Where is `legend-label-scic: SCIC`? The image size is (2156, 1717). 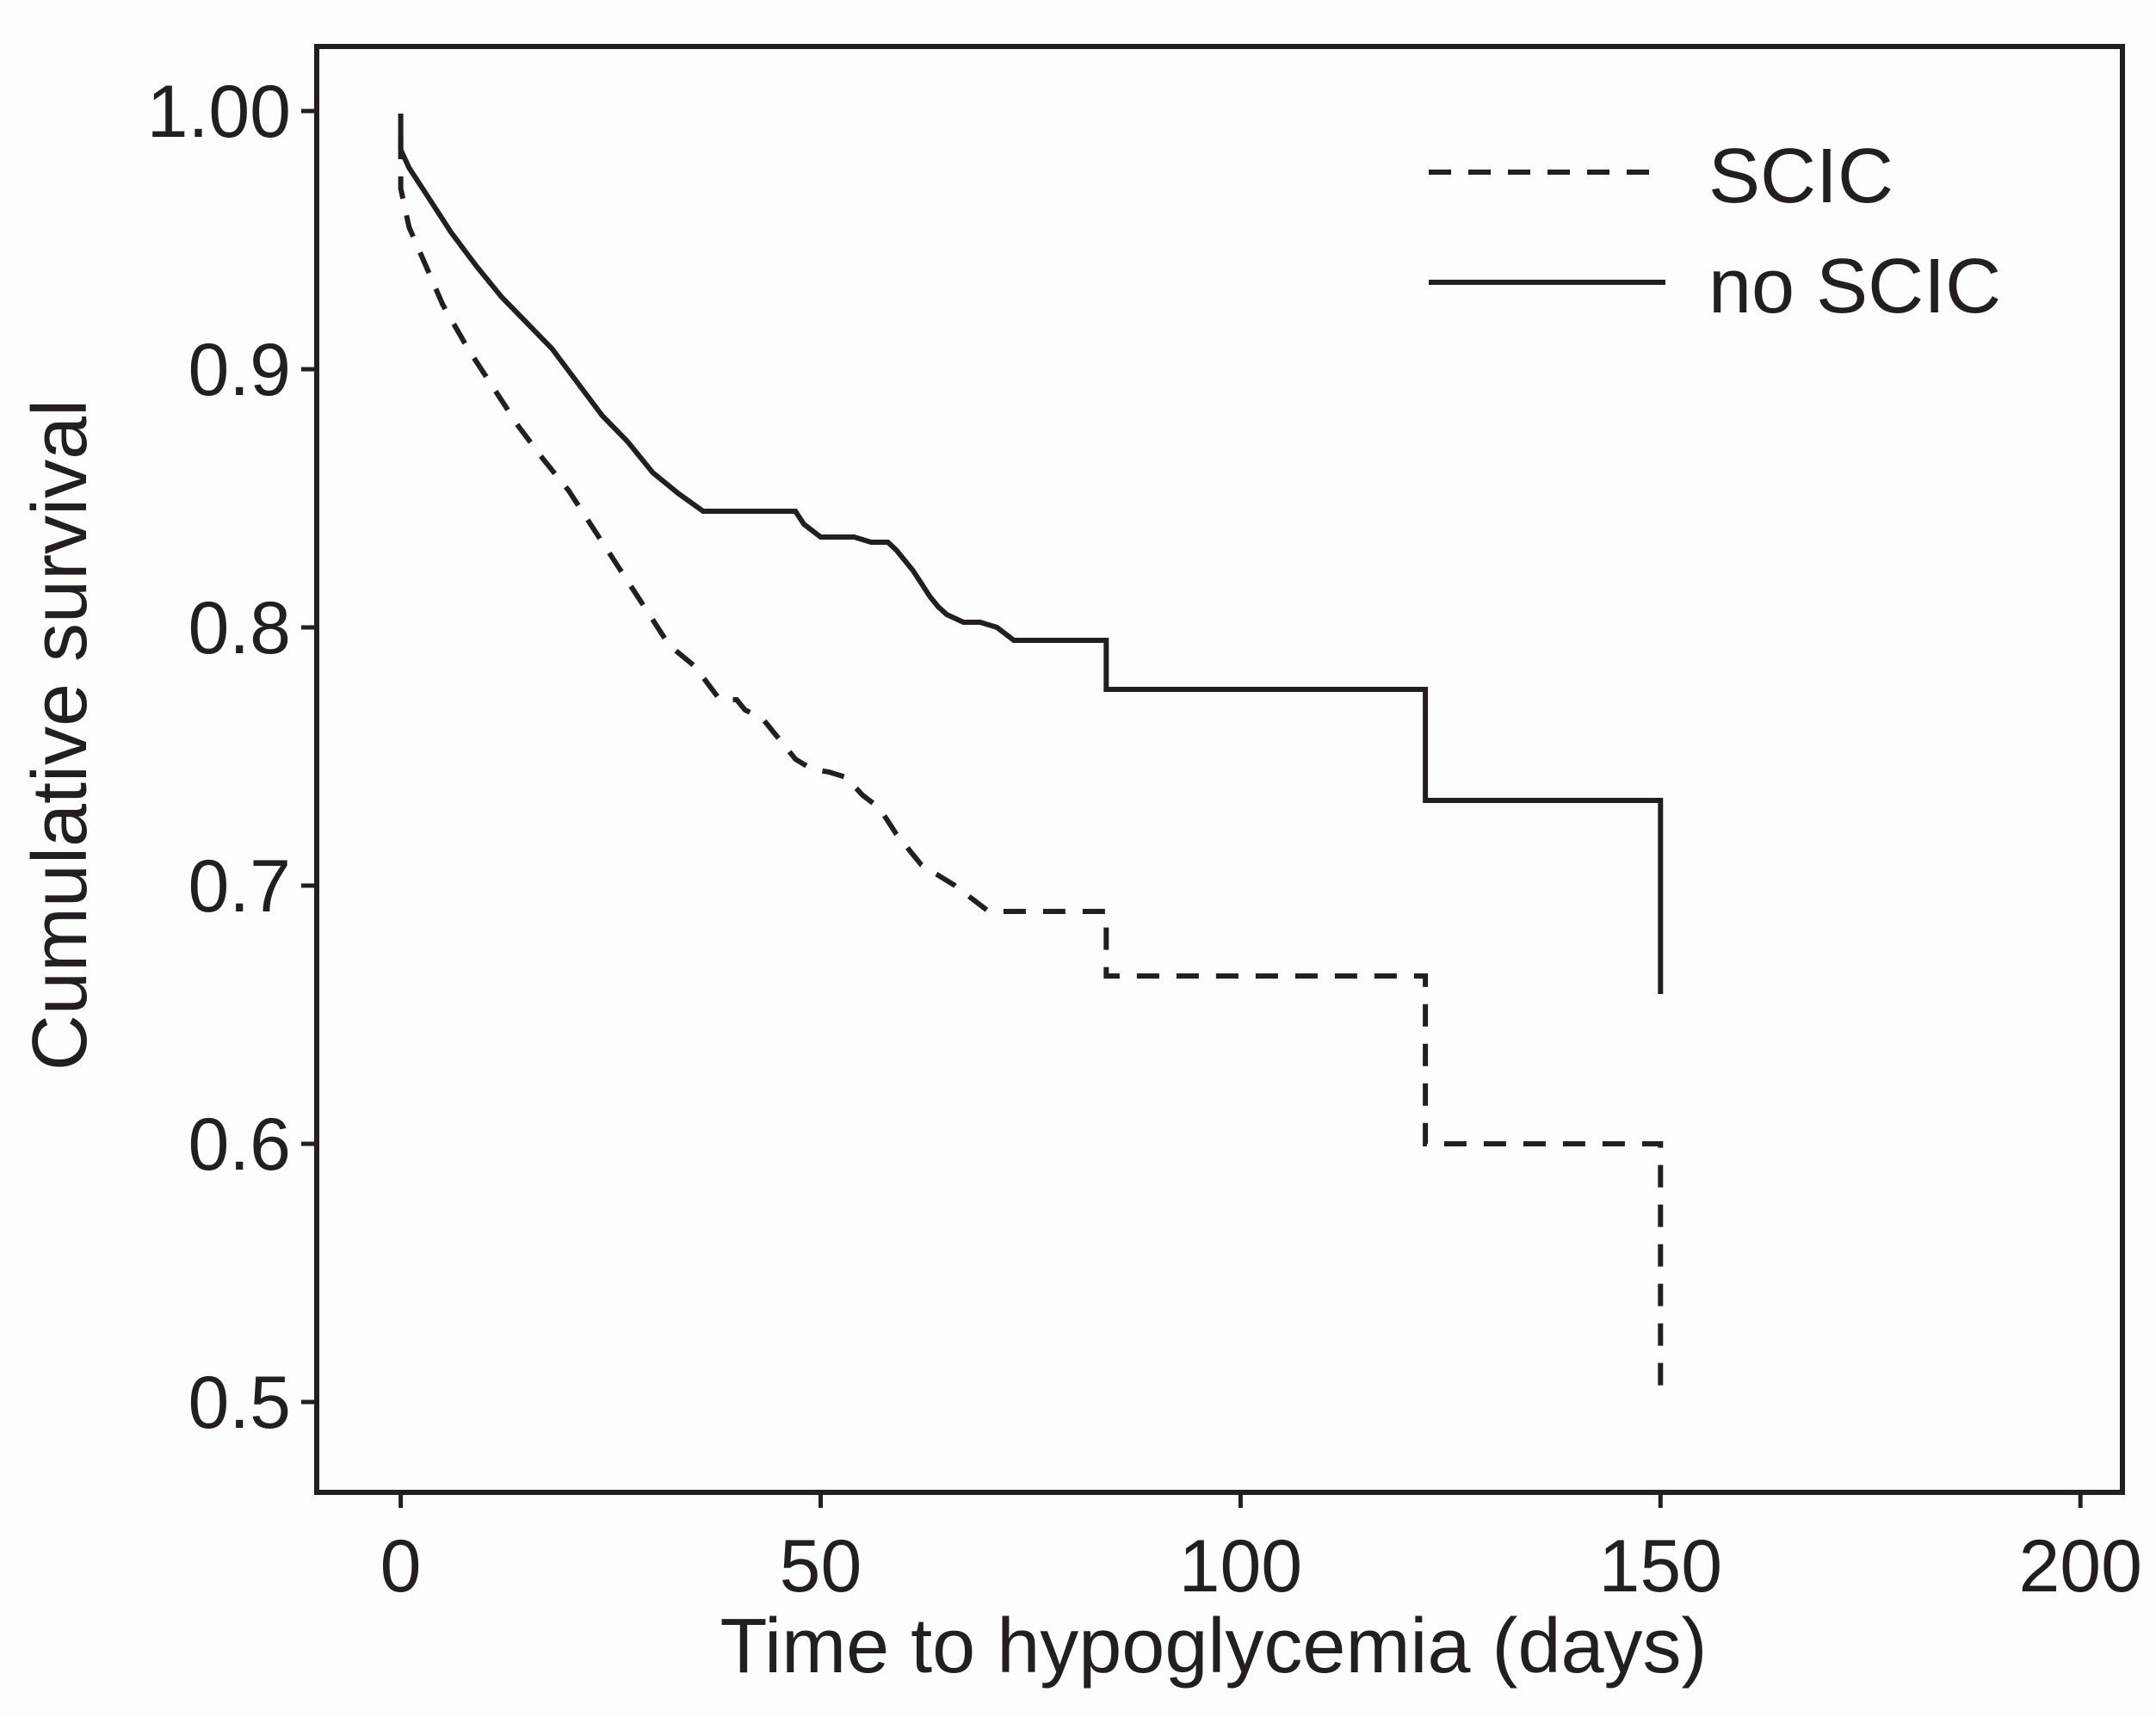 legend-label-scic: SCIC is located at coordinates (1800, 176).